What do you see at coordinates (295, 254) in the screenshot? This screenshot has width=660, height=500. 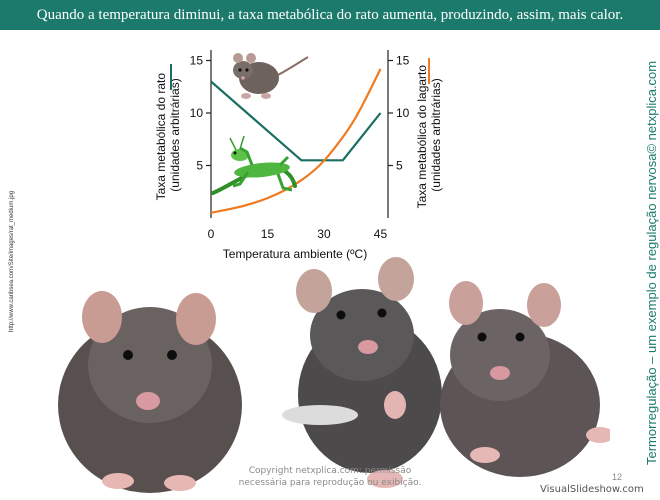 I see `xlabel: Temperatura ambiente (ºC)` at bounding box center [295, 254].